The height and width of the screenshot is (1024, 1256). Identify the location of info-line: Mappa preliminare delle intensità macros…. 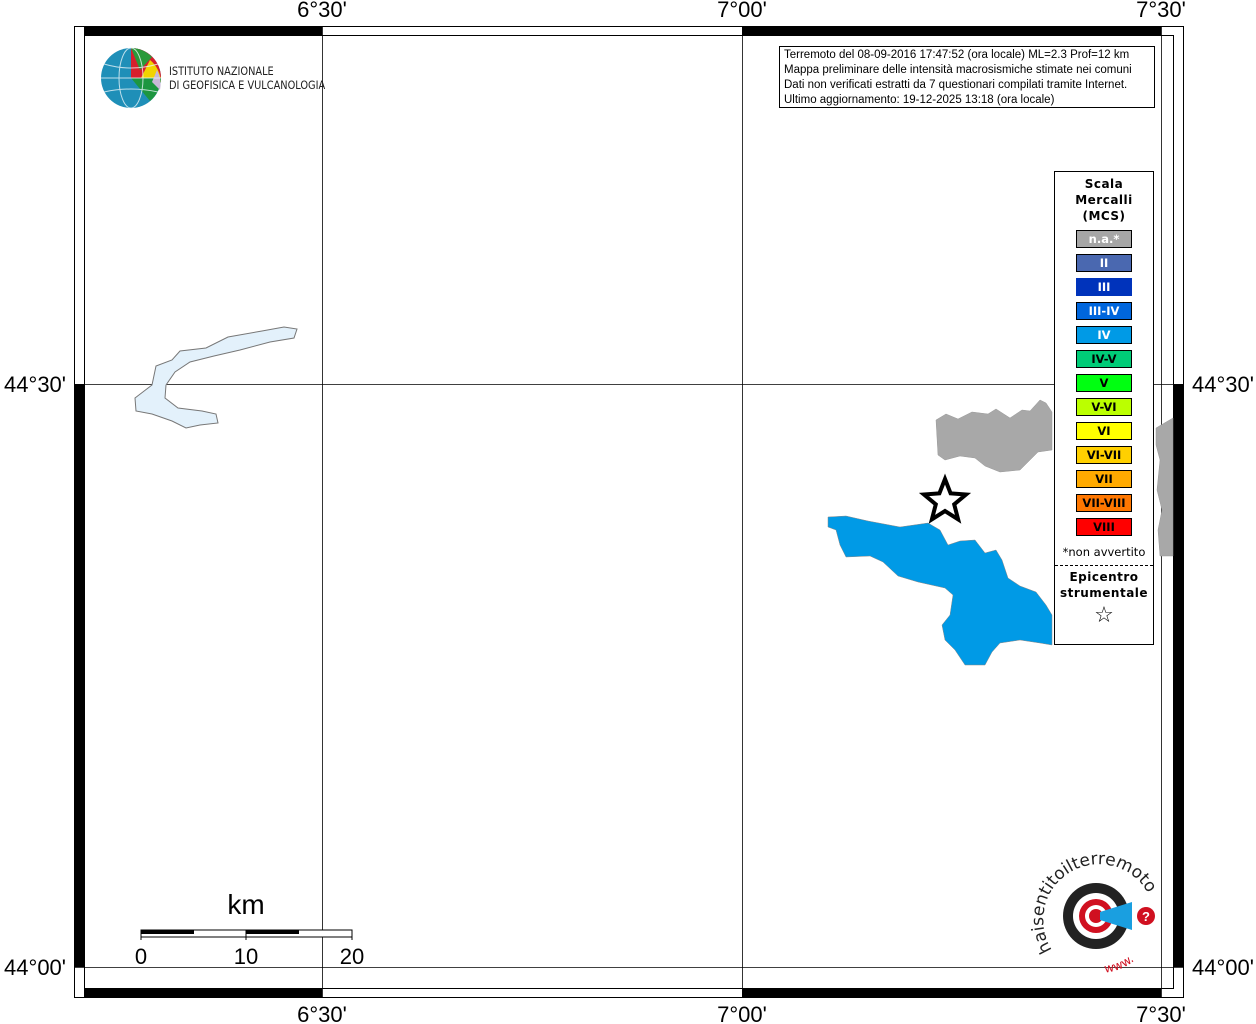
(958, 70).